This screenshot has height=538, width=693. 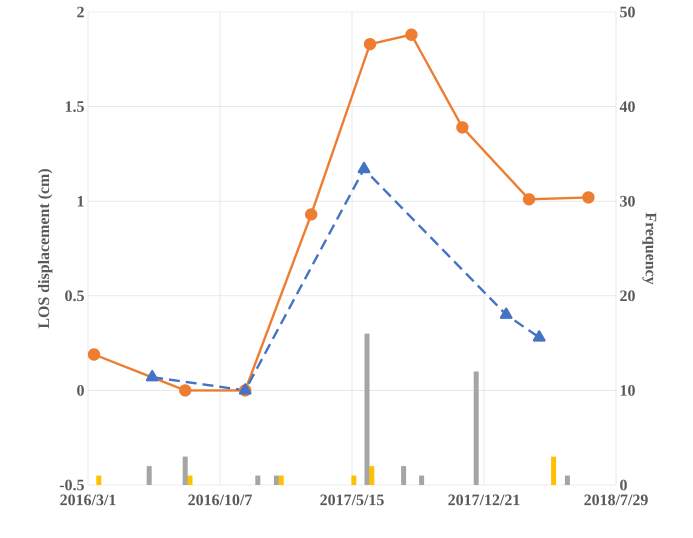 What do you see at coordinates (72, 485) in the screenshot?
I see `y-tick-label: -0.5` at bounding box center [72, 485].